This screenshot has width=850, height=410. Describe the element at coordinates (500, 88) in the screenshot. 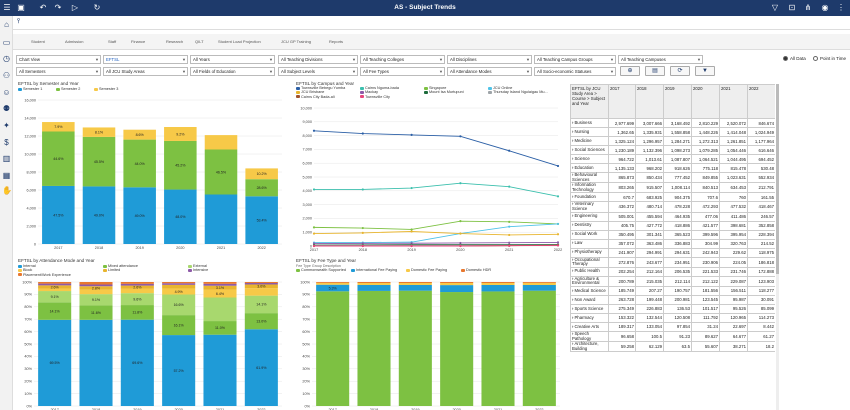

I see `legend-item: JCU Online` at that location.